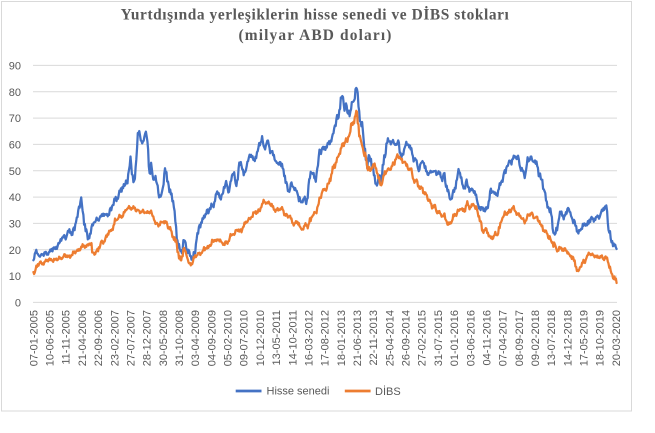  Describe the element at coordinates (617, 338) in the screenshot. I see `svg-text: 20-03-2020` at that location.